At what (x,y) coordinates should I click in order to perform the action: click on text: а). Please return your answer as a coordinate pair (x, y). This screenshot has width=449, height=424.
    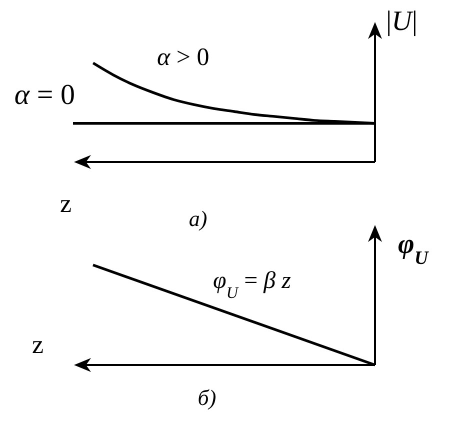
    Looking at the image, I should click on (198, 218).